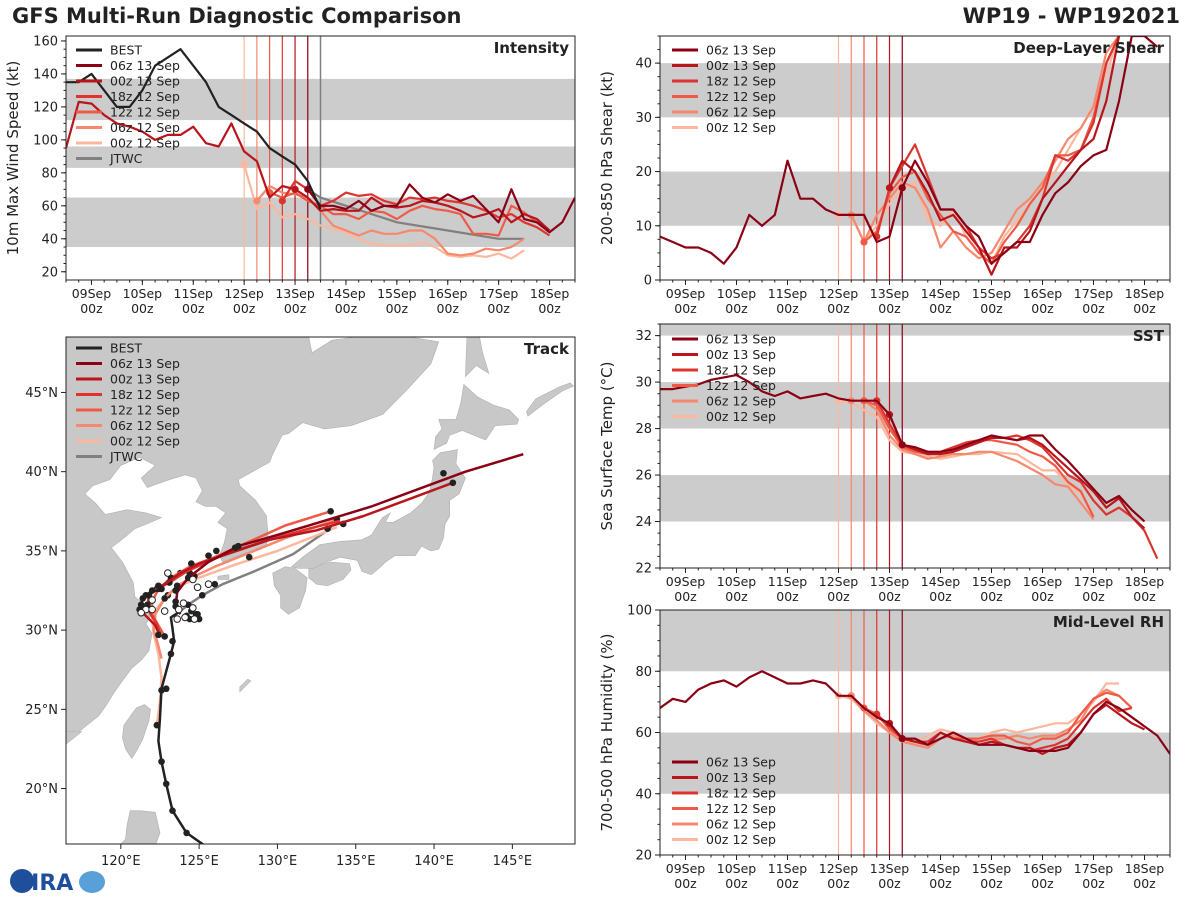 This screenshot has height=900, width=1200. I want to click on rh-xtick-label: 10Sep, so click(737, 868).